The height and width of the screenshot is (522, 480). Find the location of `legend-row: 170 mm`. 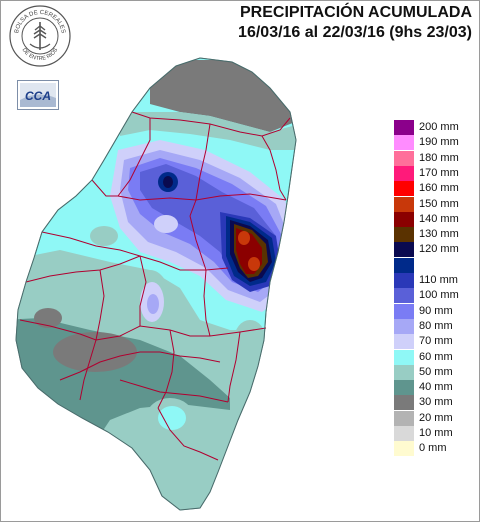

legend-row: 170 mm is located at coordinates (436, 173).